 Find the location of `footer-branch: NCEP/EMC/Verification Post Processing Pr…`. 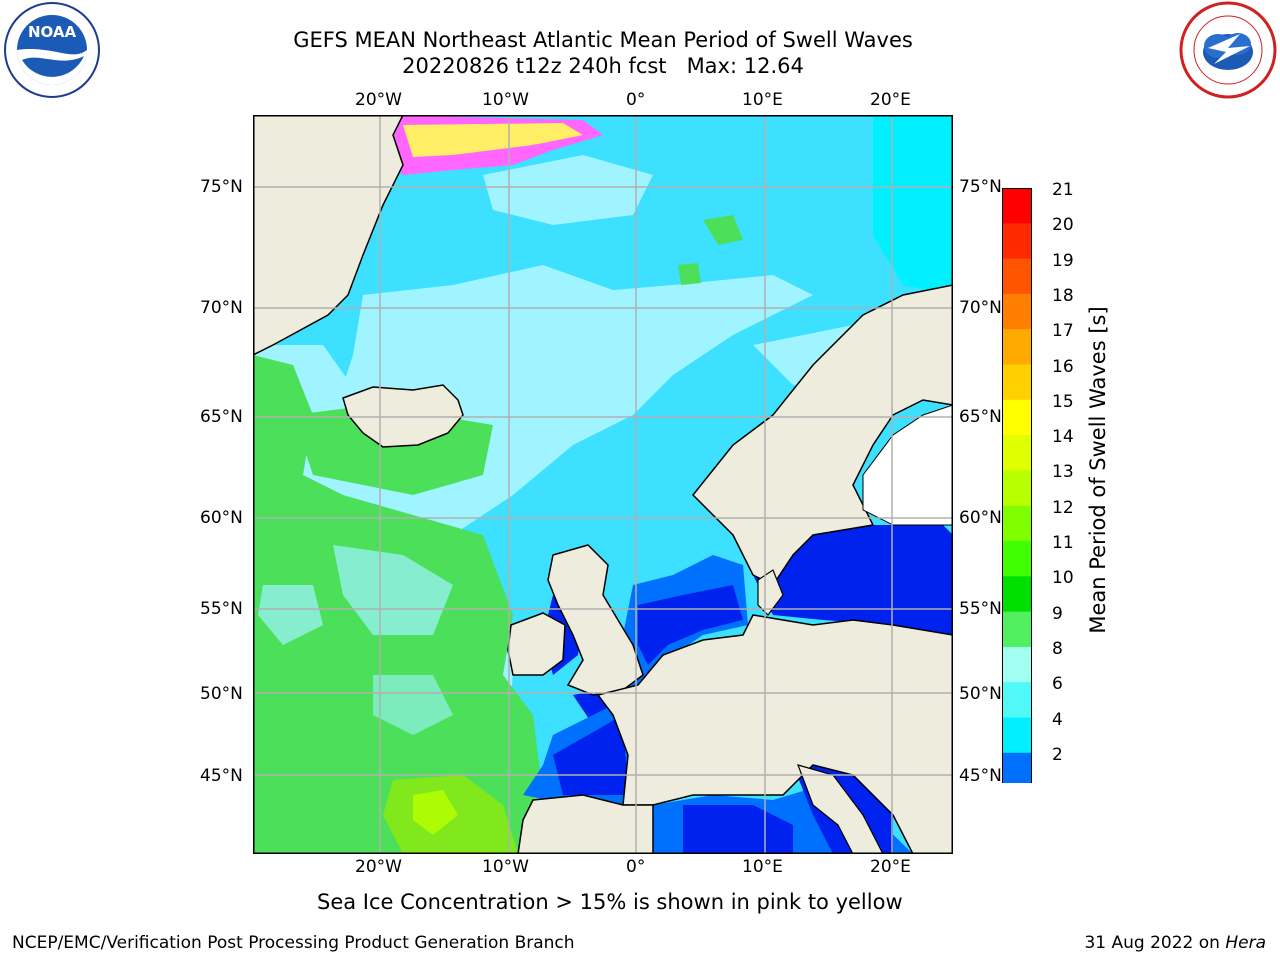

footer-branch: NCEP/EMC/Verification Post Processing Pr… is located at coordinates (293, 943).